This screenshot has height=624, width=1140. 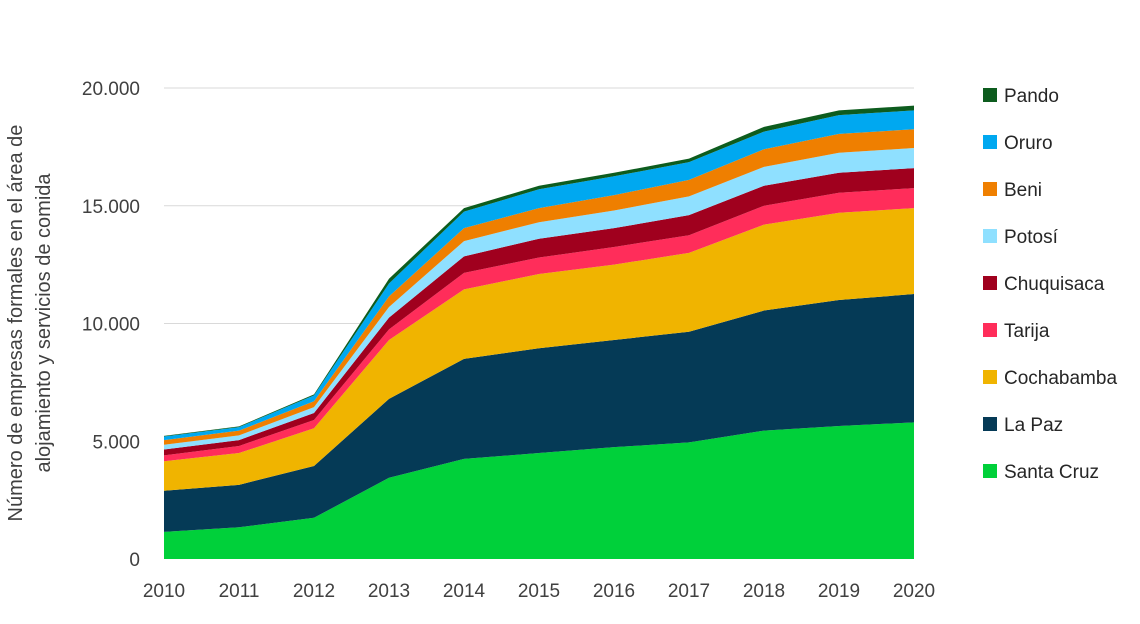 I want to click on legend-label: Tarija, so click(x=1027, y=331).